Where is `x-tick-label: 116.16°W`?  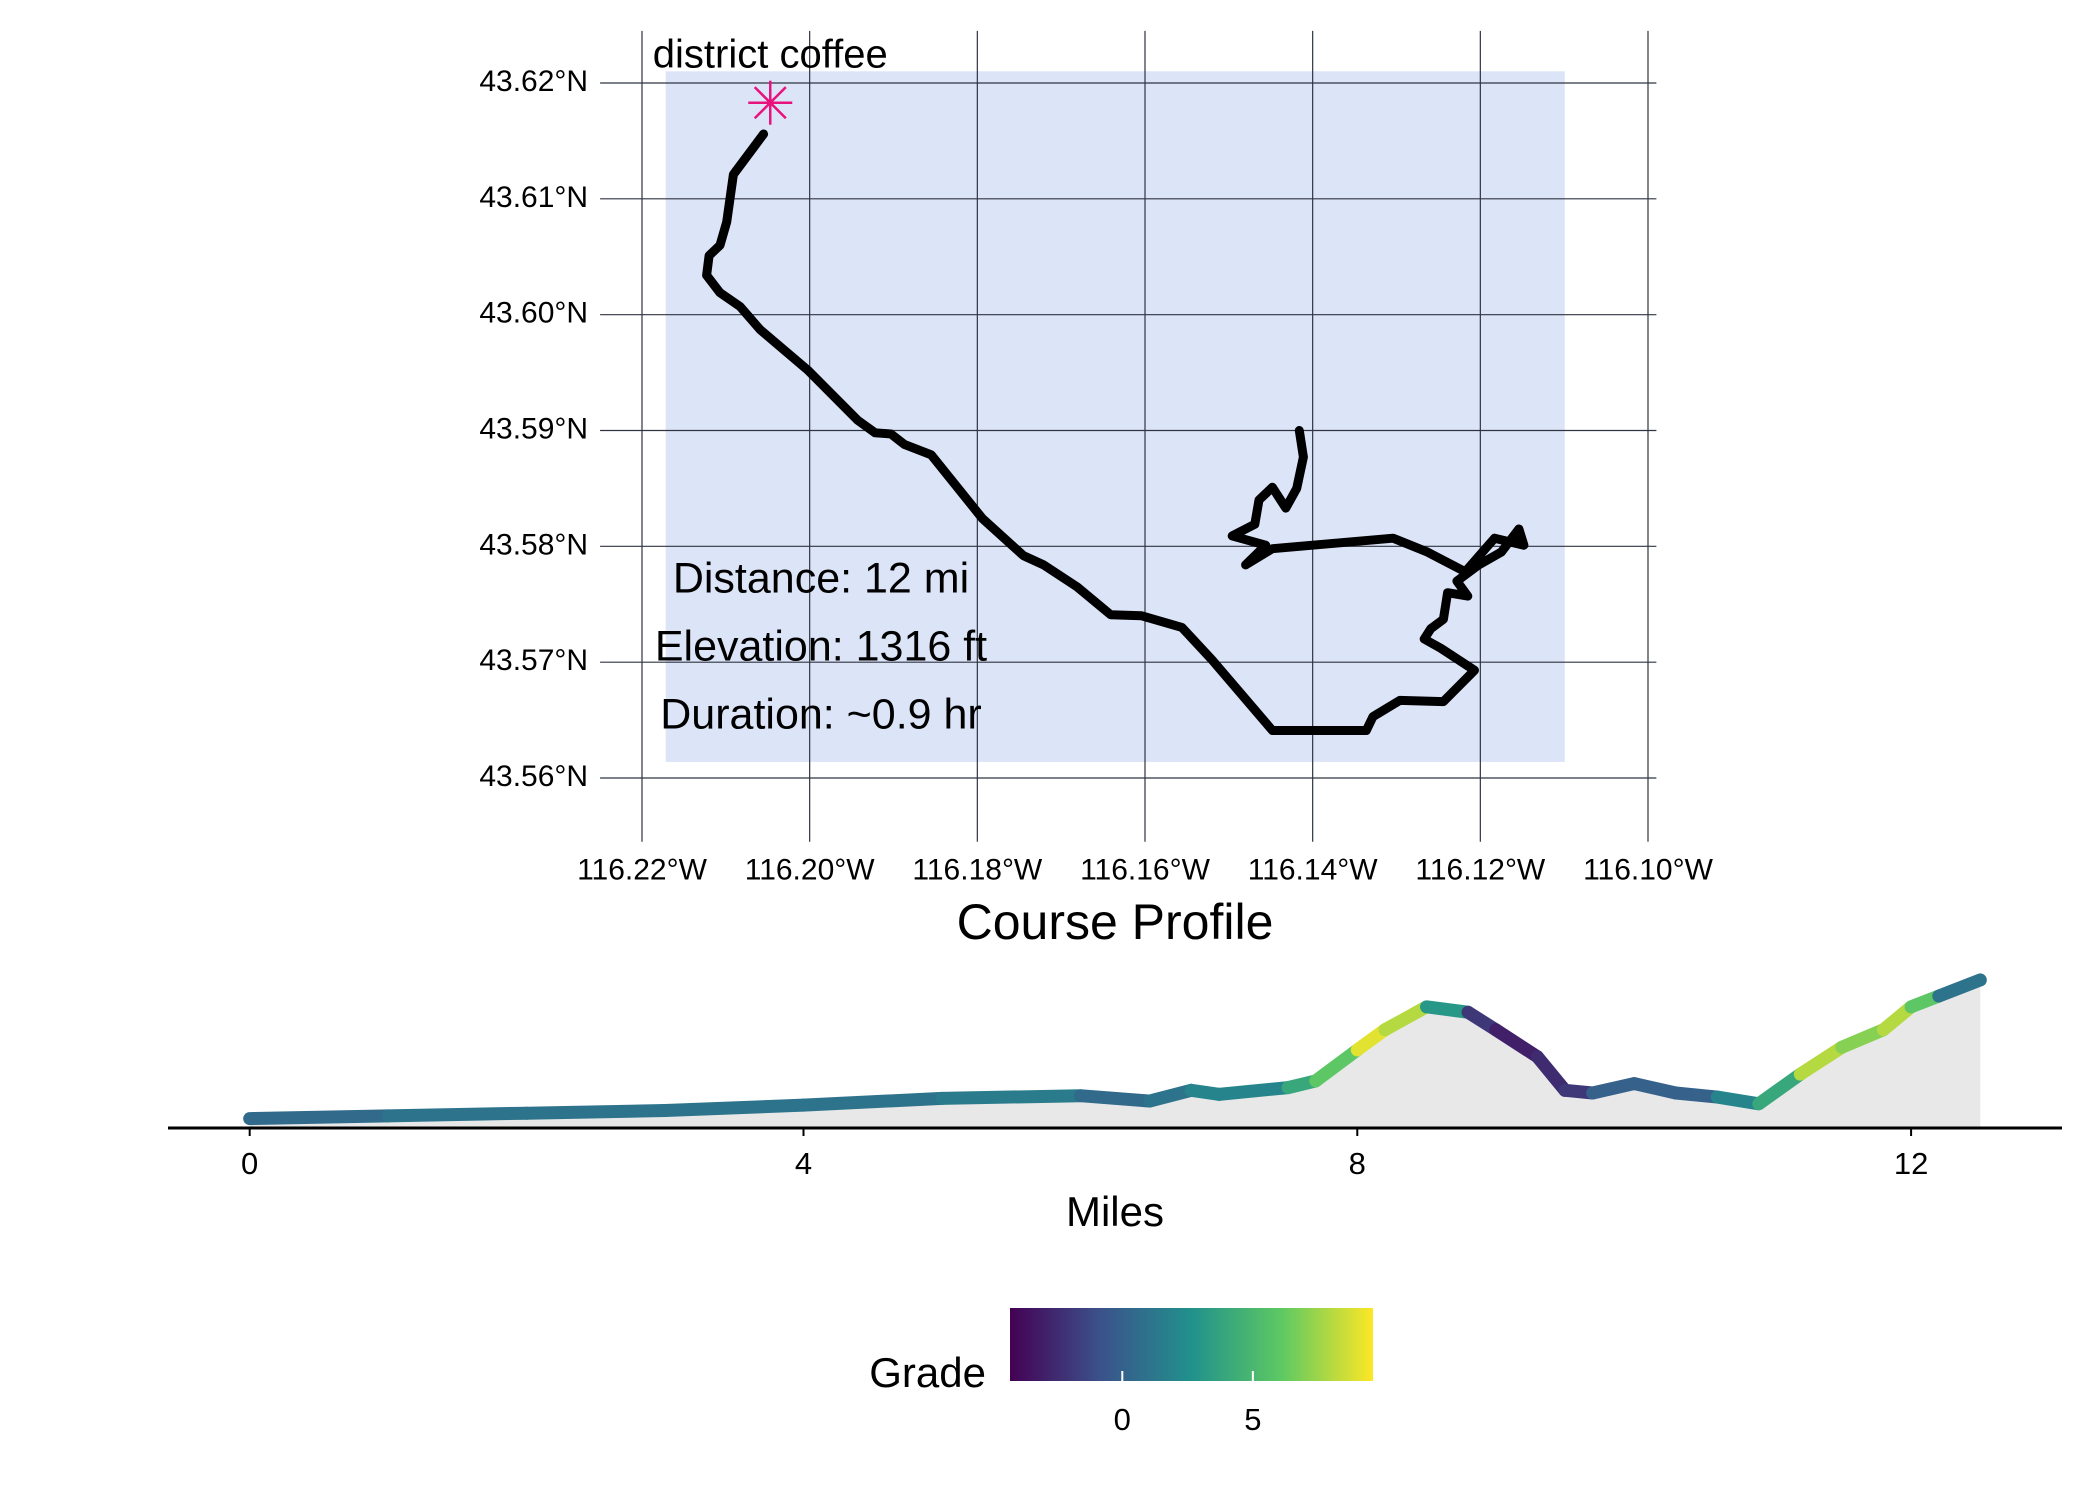 x-tick-label: 116.16°W is located at coordinates (1145, 870).